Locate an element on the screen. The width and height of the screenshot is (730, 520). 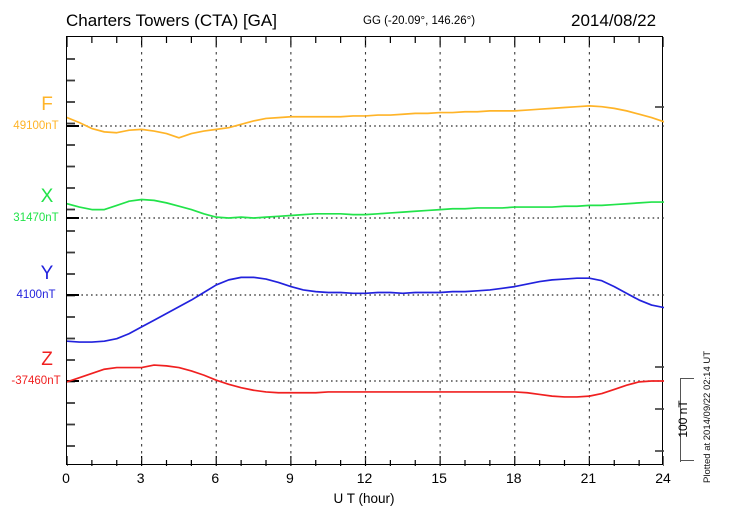
trace-y is located at coordinates (365, 309).